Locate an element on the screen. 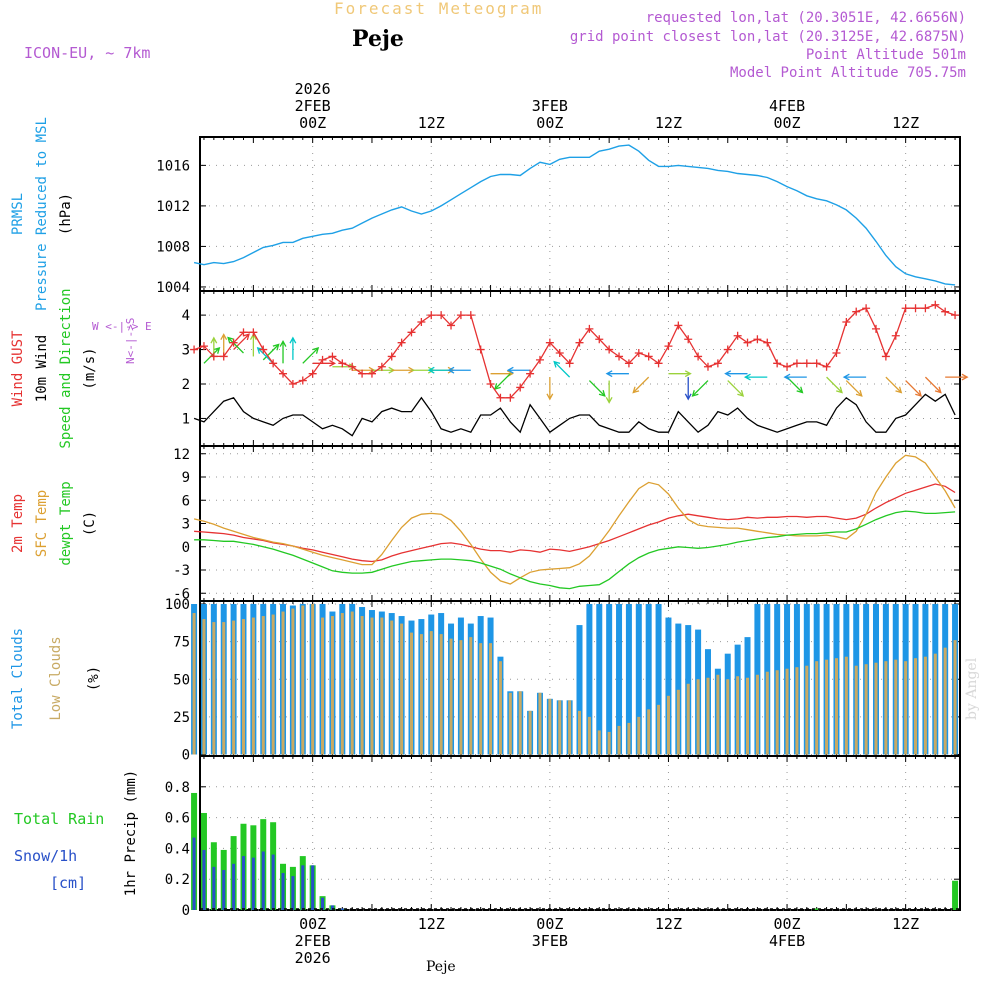 The height and width of the screenshot is (1000, 1000). chart-title: Forecast Meteogram is located at coordinates (439, 9).